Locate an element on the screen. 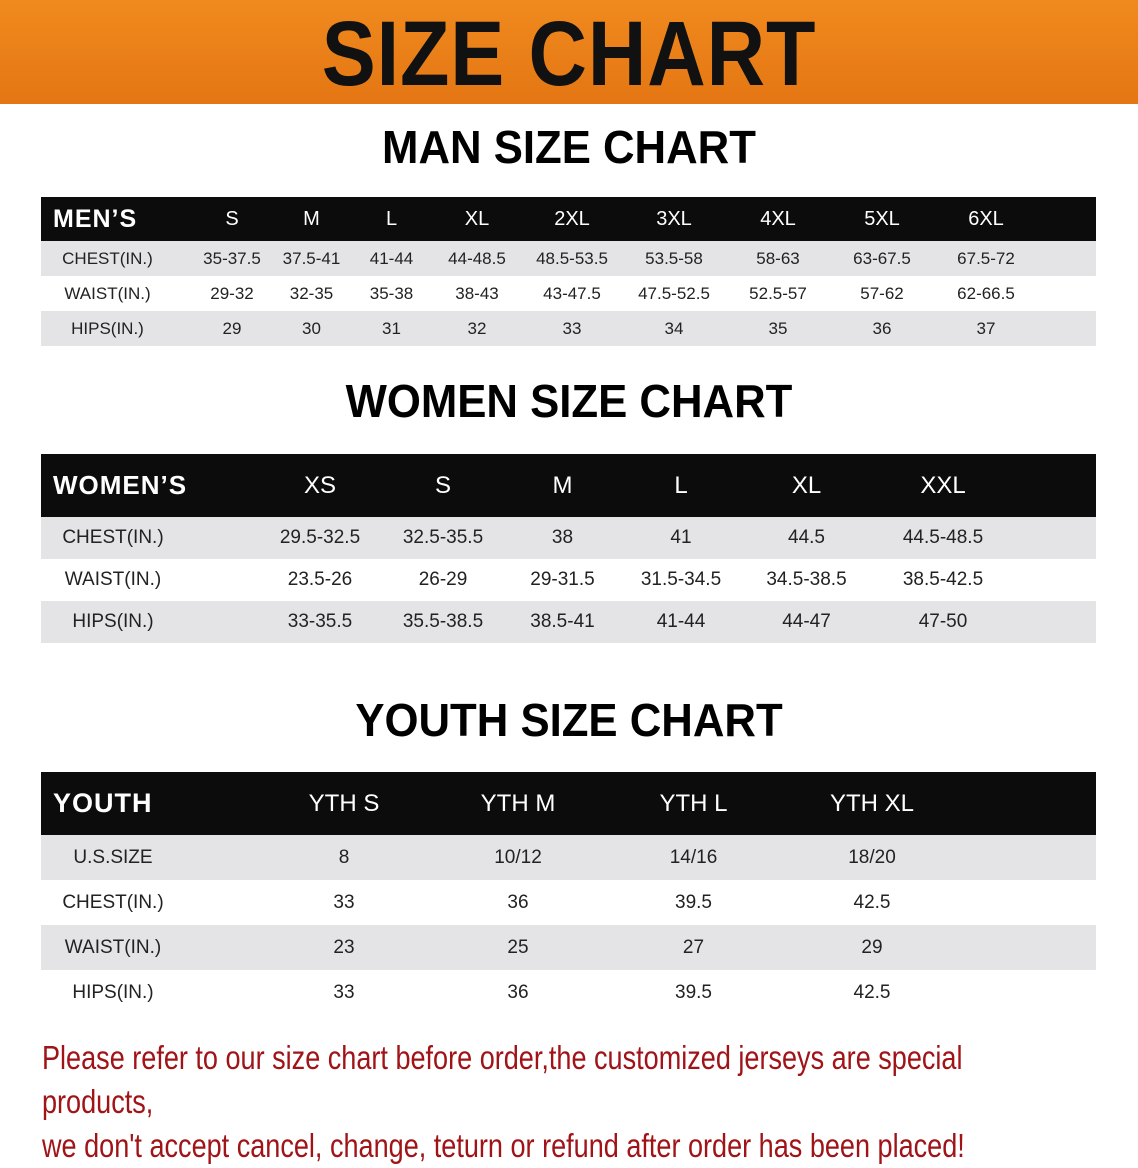 The image size is (1138, 1168). page-title: SIZE CHART is located at coordinates (569, 54).